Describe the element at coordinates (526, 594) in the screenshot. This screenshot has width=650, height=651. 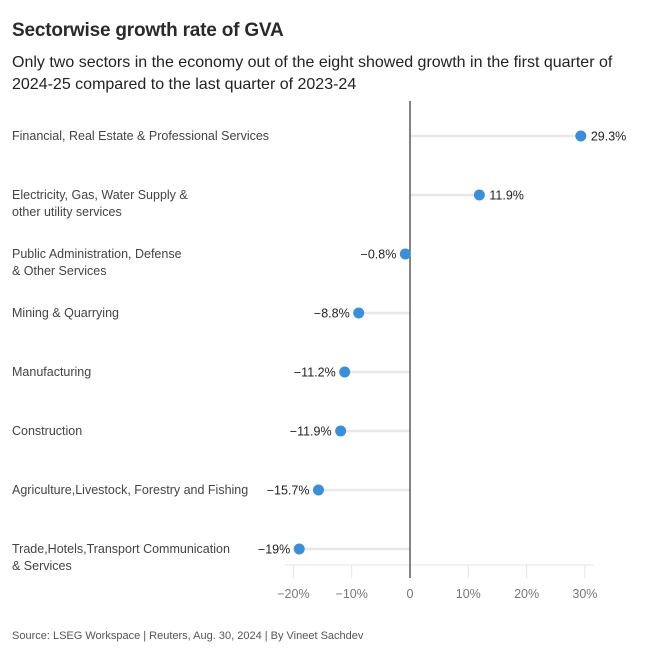
I see `x-tick-label: 20%` at that location.